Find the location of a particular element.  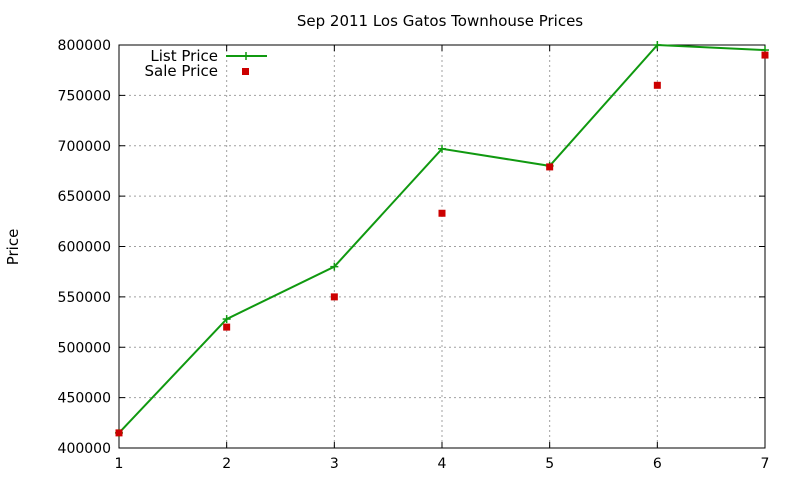

x-tick-label: 6 is located at coordinates (657, 464).